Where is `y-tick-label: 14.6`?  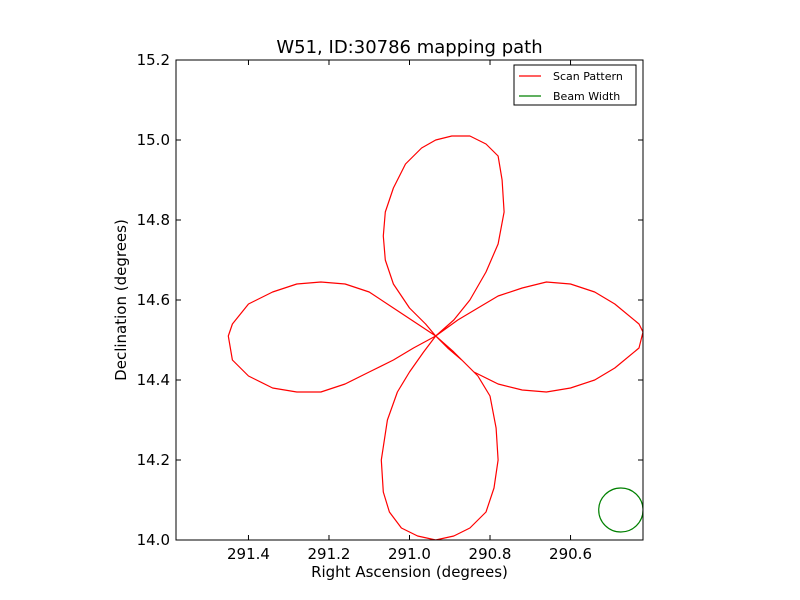 y-tick-label: 14.6 is located at coordinates (153, 300).